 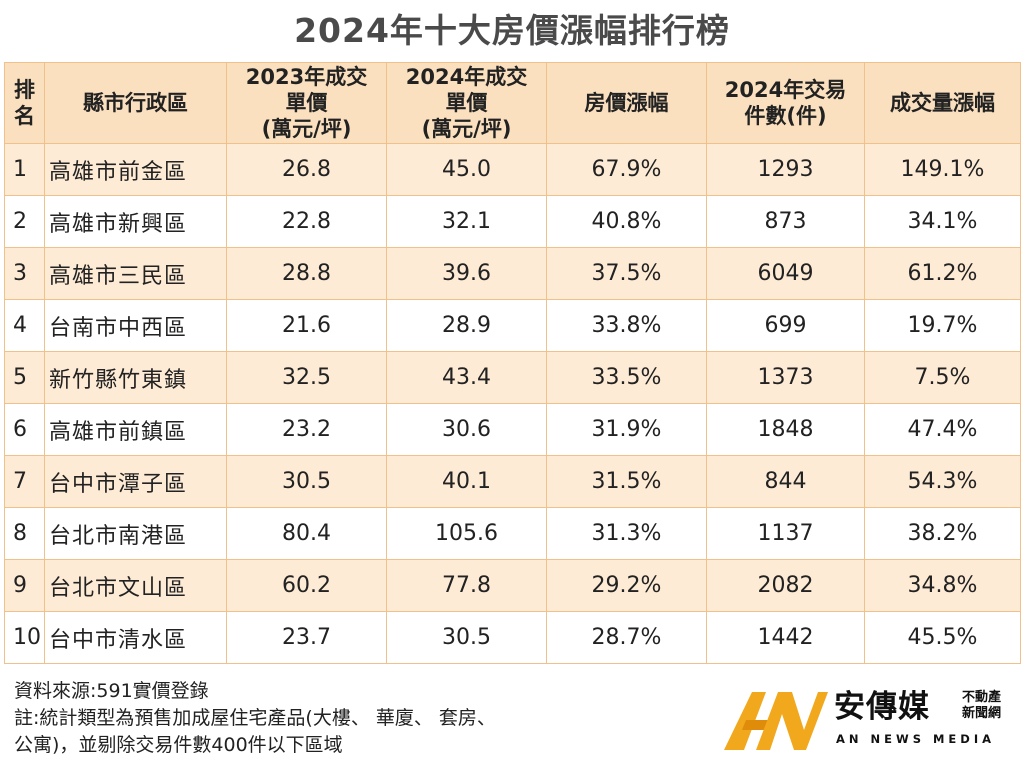 What do you see at coordinates (785, 637) in the screenshot?
I see `cell-count-2024: 1442` at bounding box center [785, 637].